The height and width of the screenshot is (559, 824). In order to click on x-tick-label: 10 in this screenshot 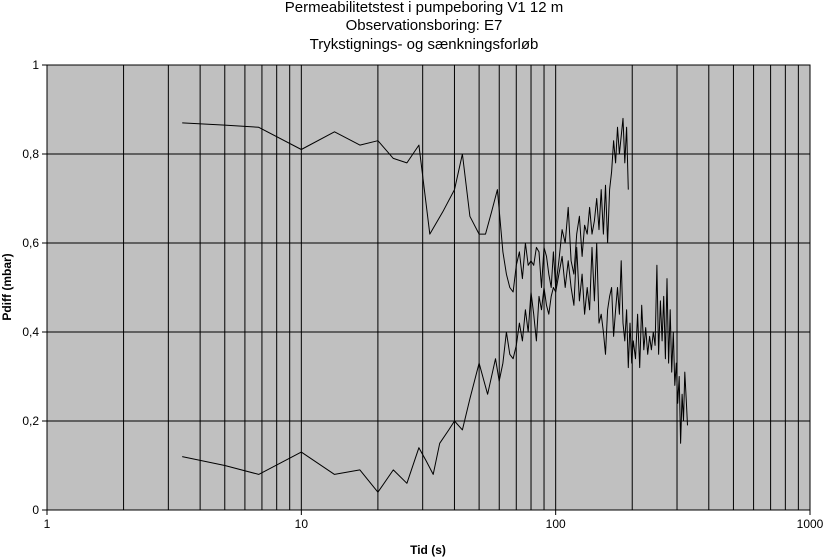, I will do `click(302, 524)`.